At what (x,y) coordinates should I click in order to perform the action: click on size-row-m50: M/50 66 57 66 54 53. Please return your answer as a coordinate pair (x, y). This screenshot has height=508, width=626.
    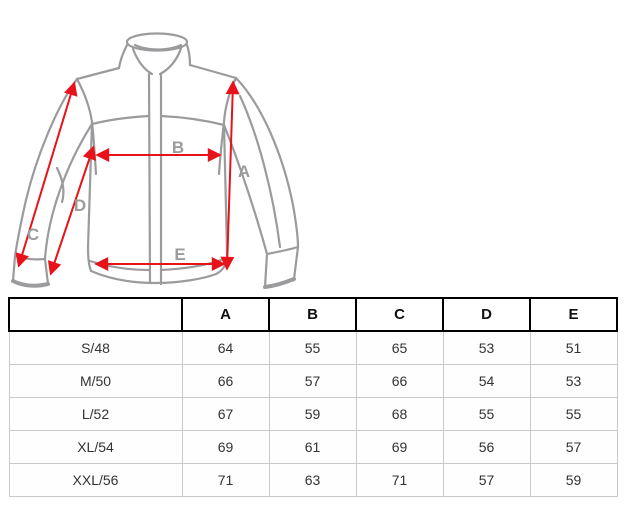
    Looking at the image, I should click on (313, 381).